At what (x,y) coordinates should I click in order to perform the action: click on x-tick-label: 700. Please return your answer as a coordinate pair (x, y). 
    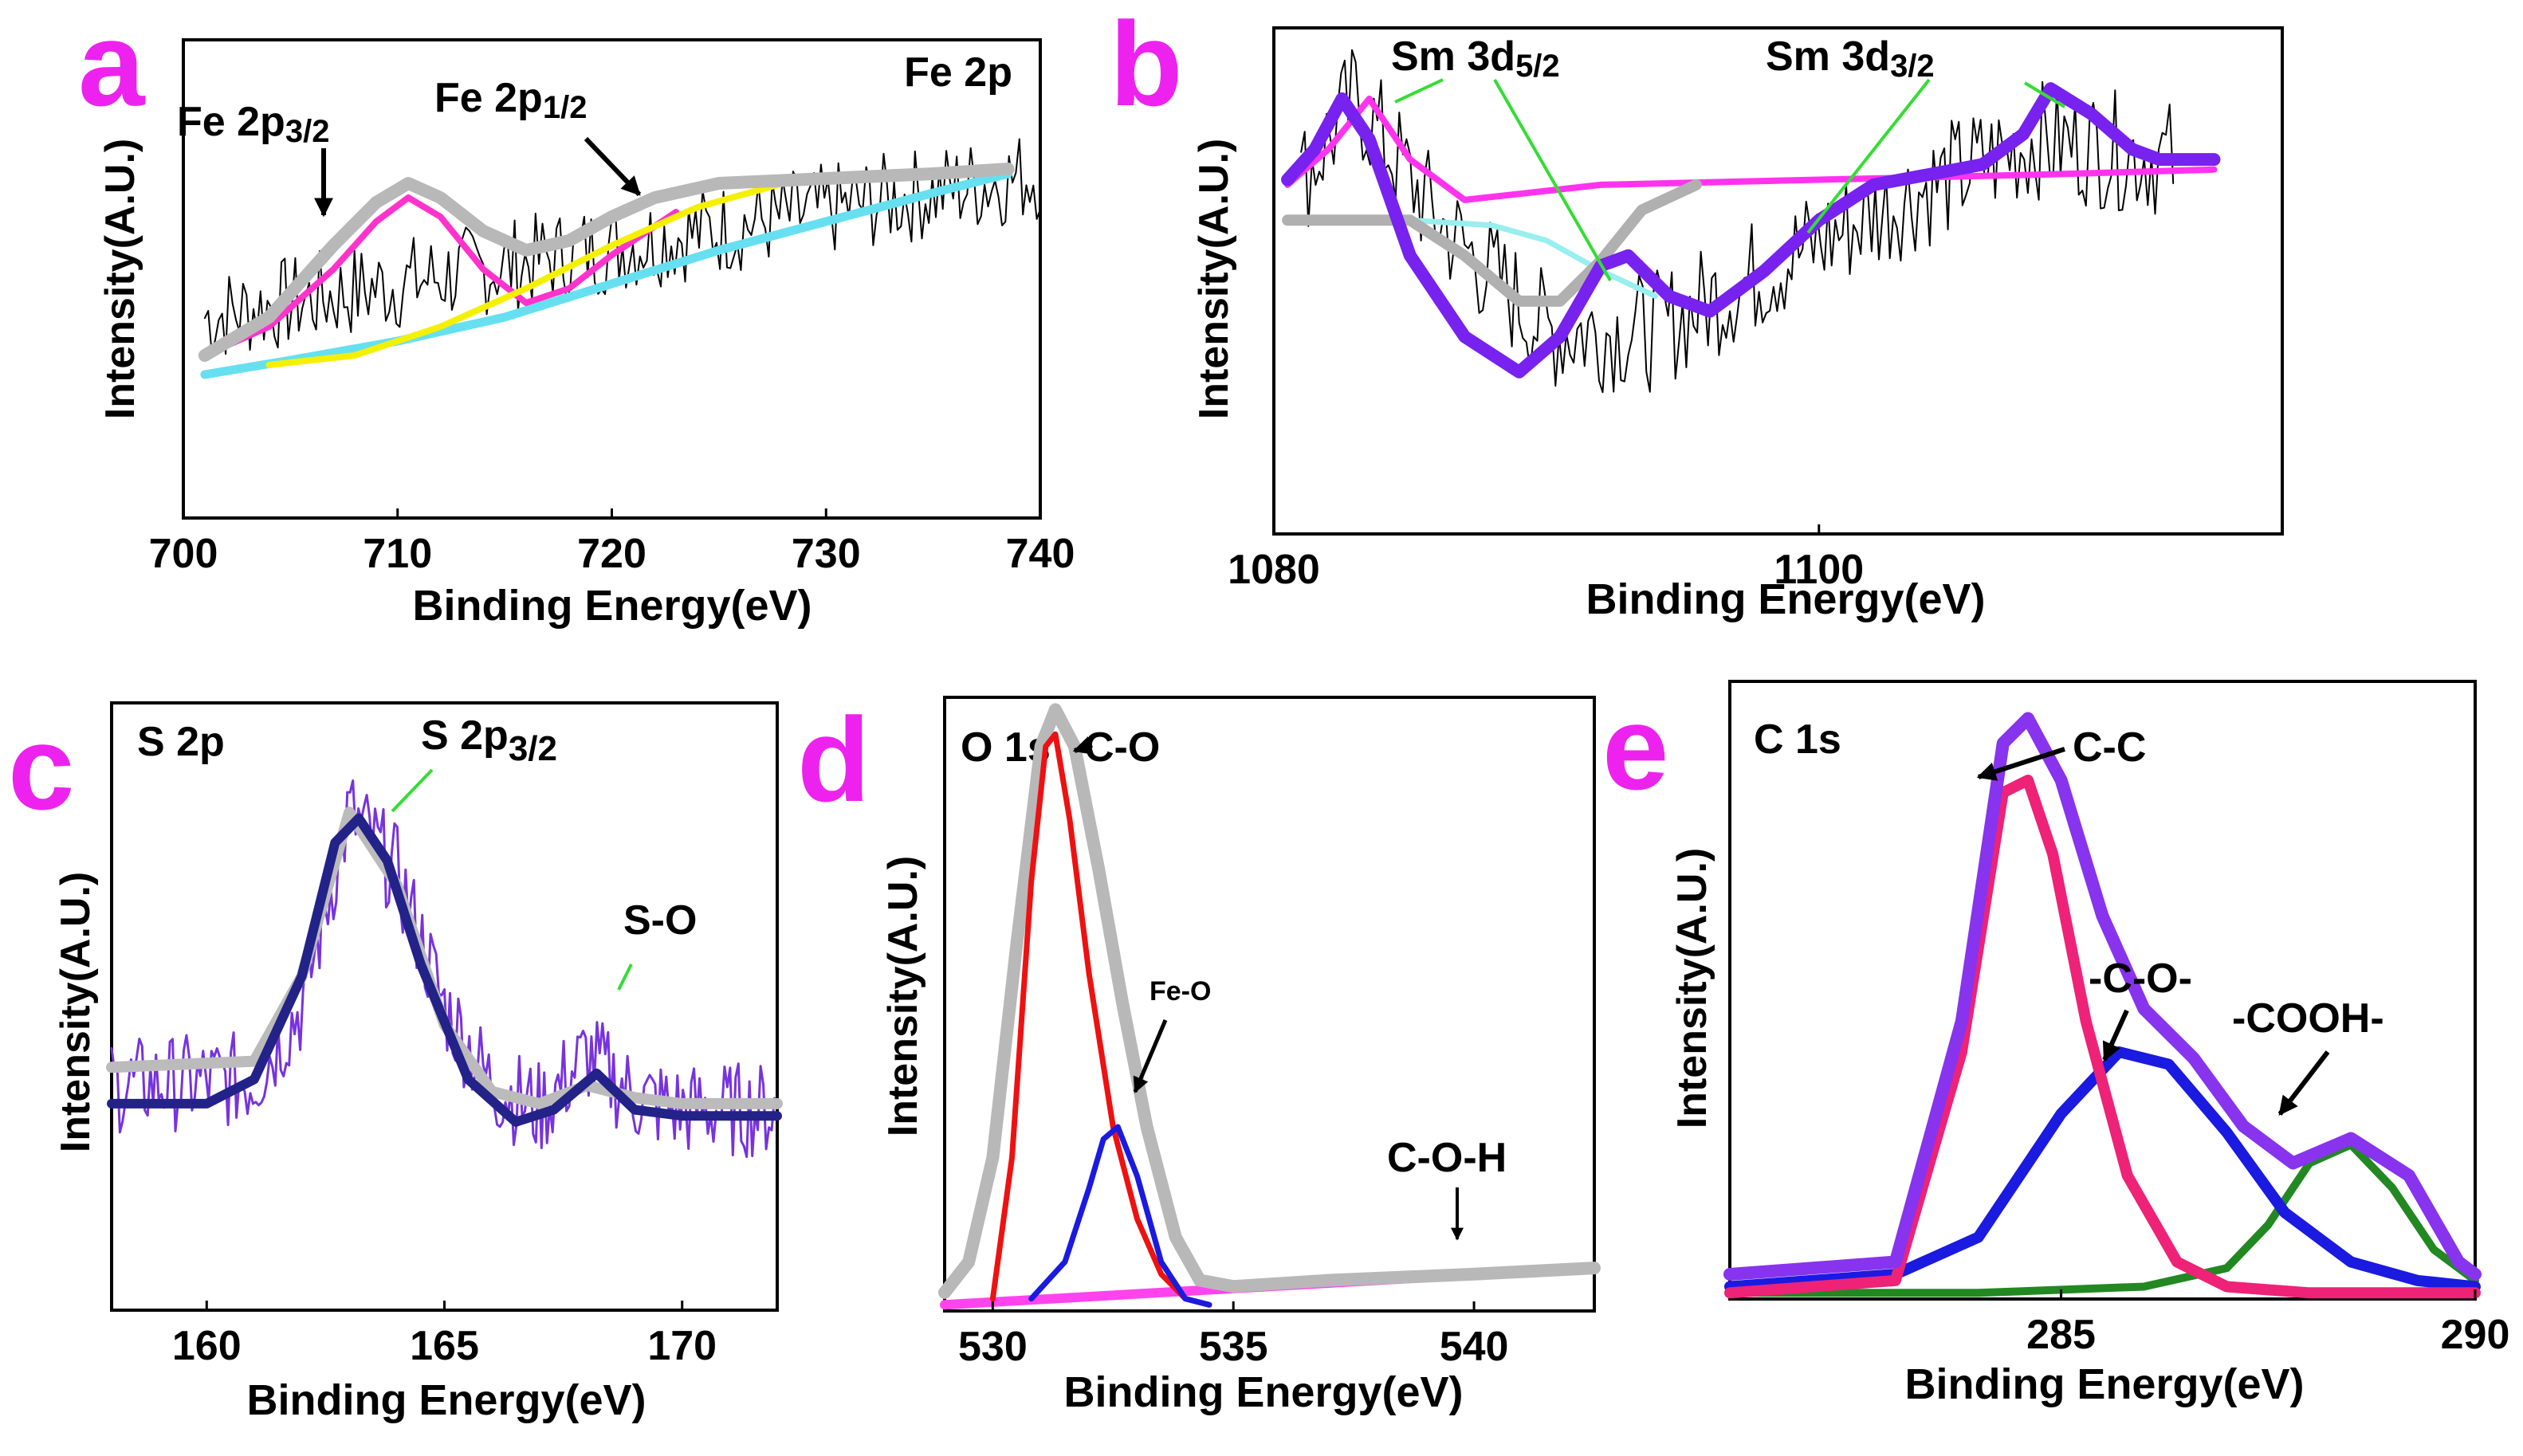
    Looking at the image, I should click on (183, 554).